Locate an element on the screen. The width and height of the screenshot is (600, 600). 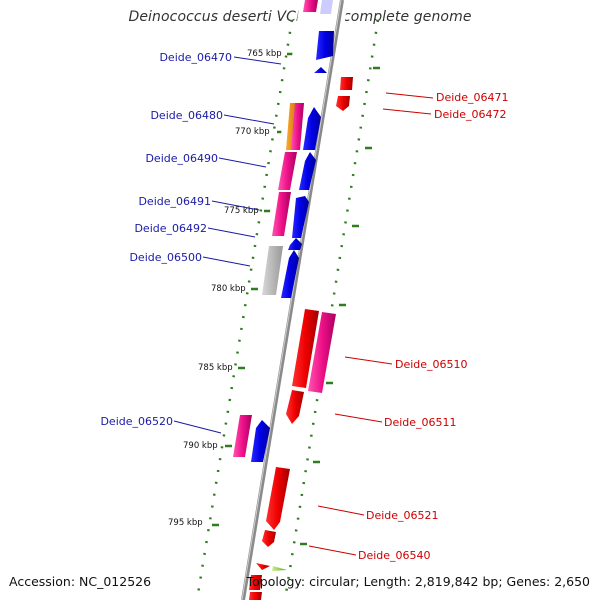
scale-tick-label: 765 kbp is located at coordinates (264, 54).